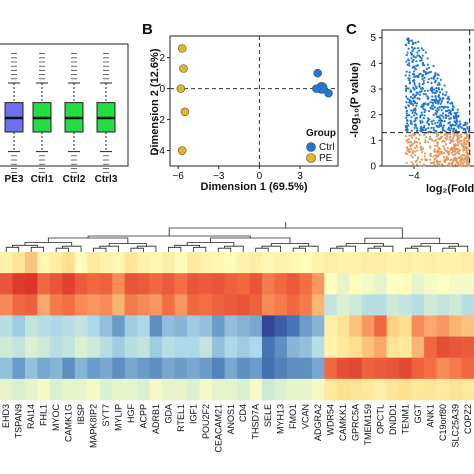 The height and width of the screenshot is (474, 474). I want to click on panel-b-x-axis-title: Dimension 1 (69.5%), so click(254, 187).